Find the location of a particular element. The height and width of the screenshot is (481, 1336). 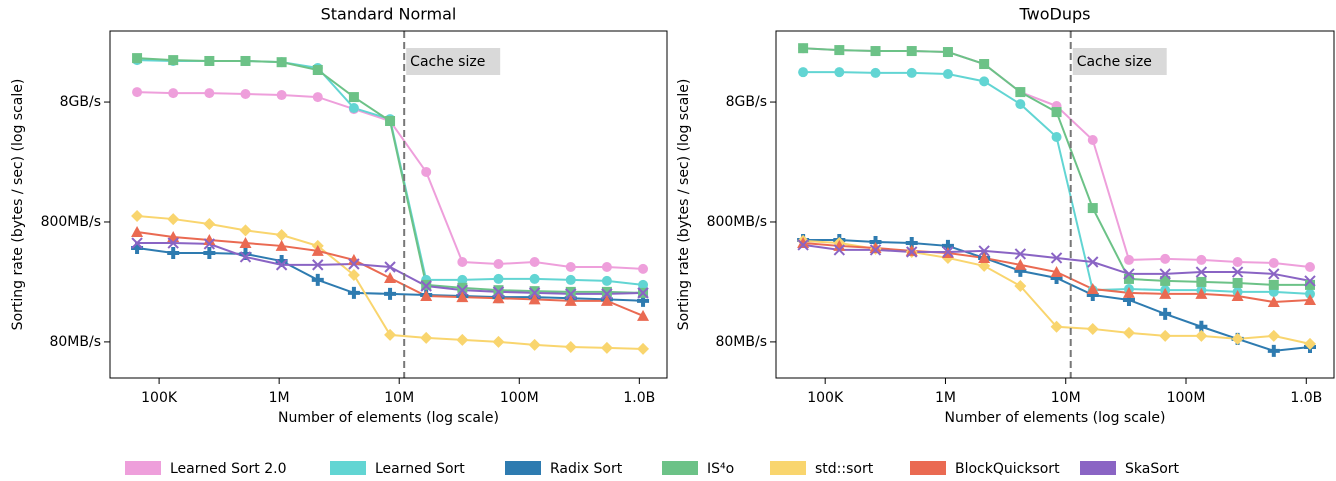

chart-title: TwoDups is located at coordinates (1055, 14).